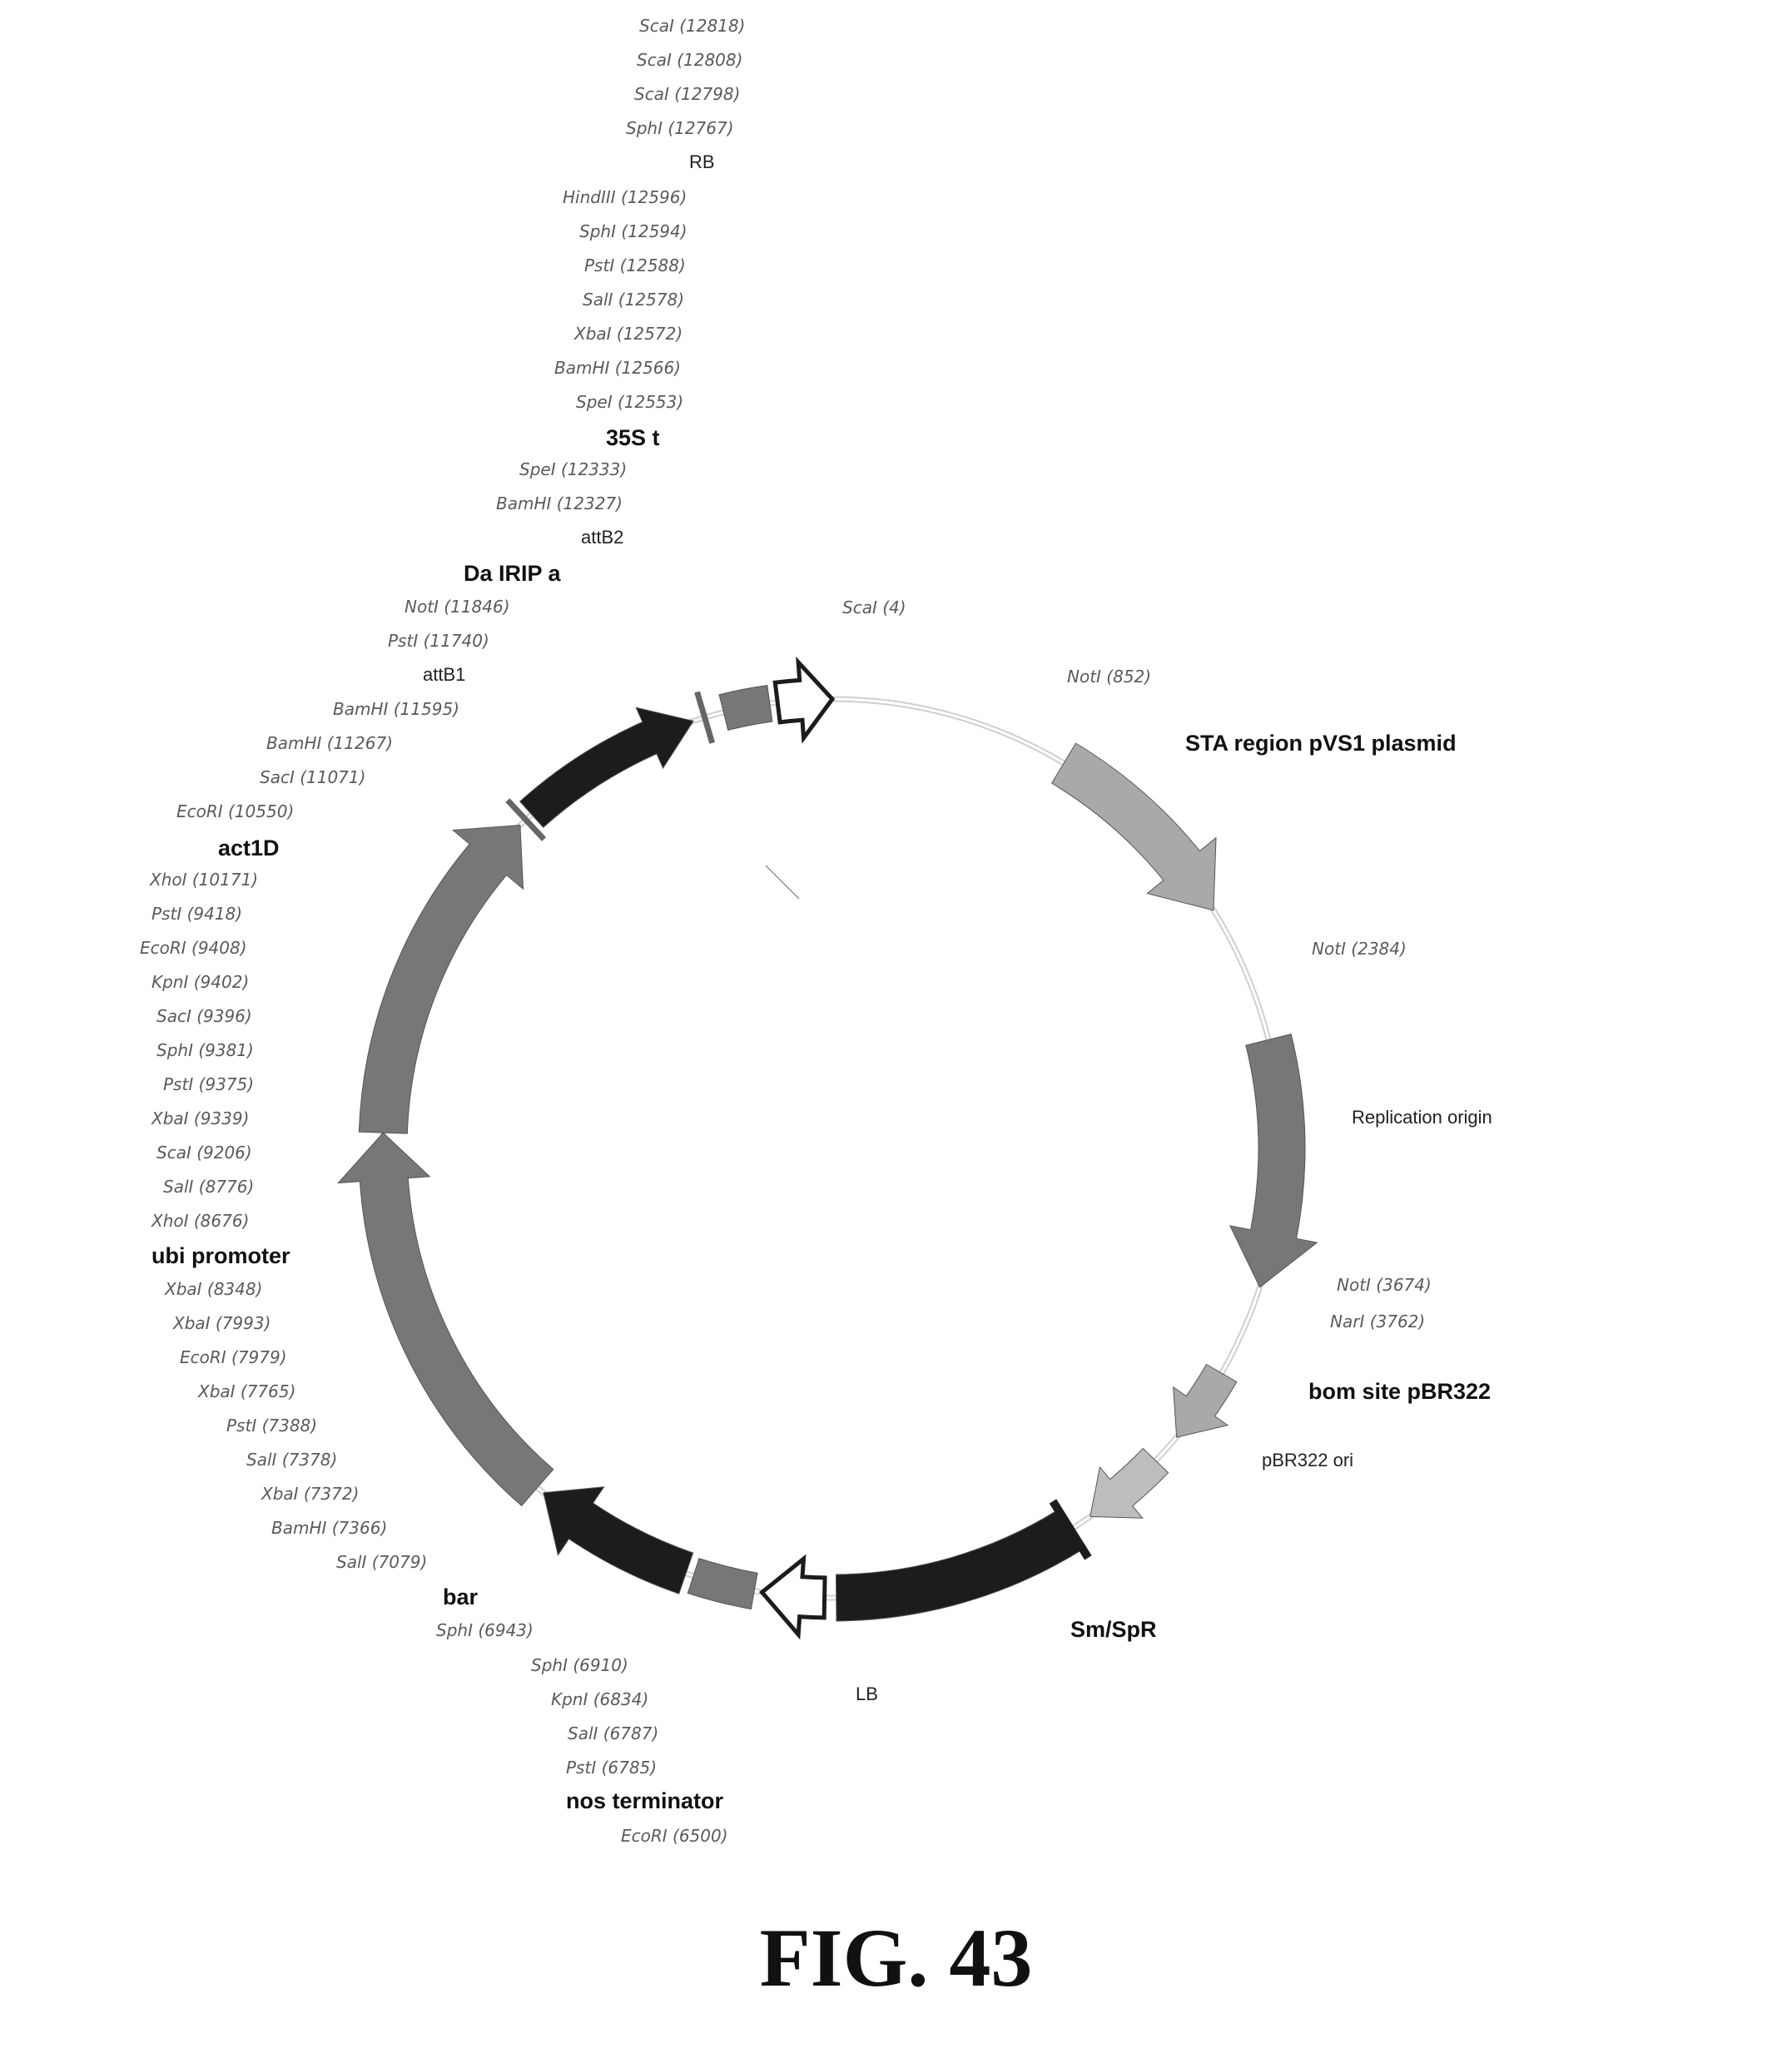 This screenshot has width=1792, height=2053. Describe the element at coordinates (1113, 1629) in the screenshot. I see `feature-label-sm-spr: Sm/SpR` at that location.